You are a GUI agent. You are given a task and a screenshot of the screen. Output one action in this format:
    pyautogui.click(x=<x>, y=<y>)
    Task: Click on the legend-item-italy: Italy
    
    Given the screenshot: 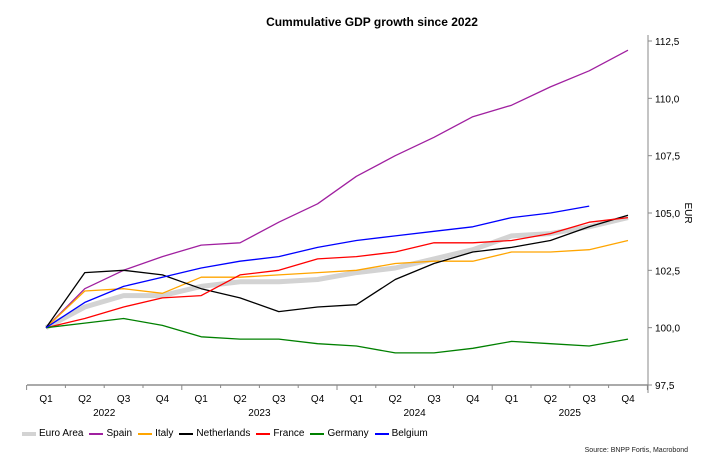 What is the action you would take?
    pyautogui.click(x=155, y=433)
    